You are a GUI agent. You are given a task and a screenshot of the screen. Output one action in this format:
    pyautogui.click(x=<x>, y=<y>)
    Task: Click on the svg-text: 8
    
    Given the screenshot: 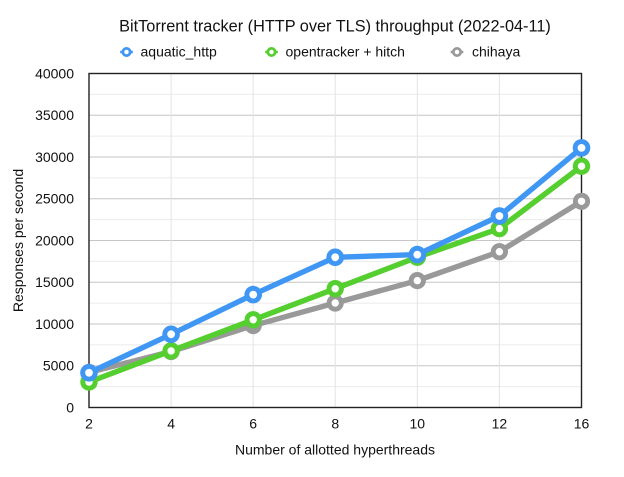 What is the action you would take?
    pyautogui.click(x=335, y=423)
    